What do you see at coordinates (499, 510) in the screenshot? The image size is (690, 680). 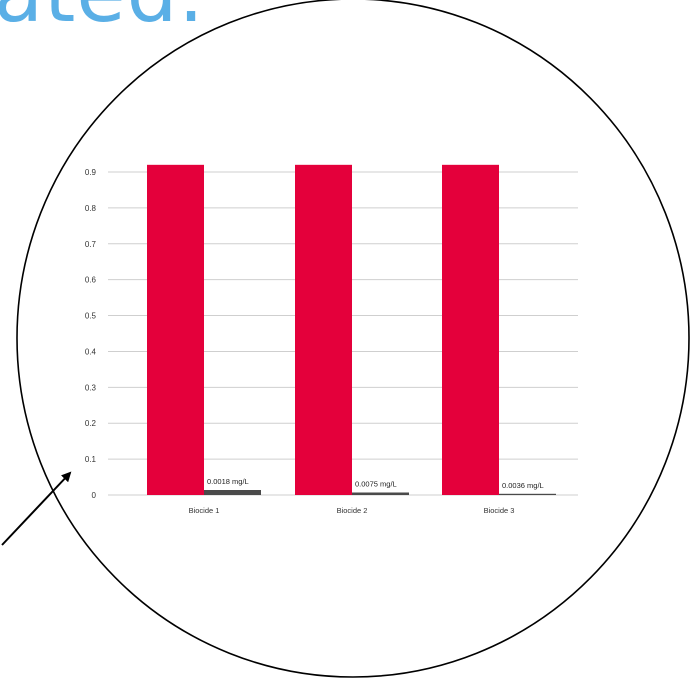 I see `x-tick-label: Biocide 3` at bounding box center [499, 510].